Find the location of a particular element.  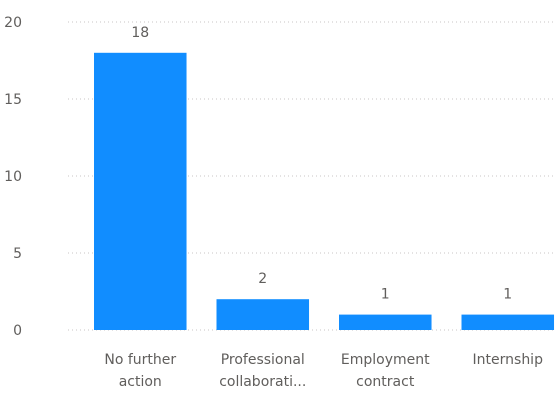

x-tick-label: action is located at coordinates (140, 382).